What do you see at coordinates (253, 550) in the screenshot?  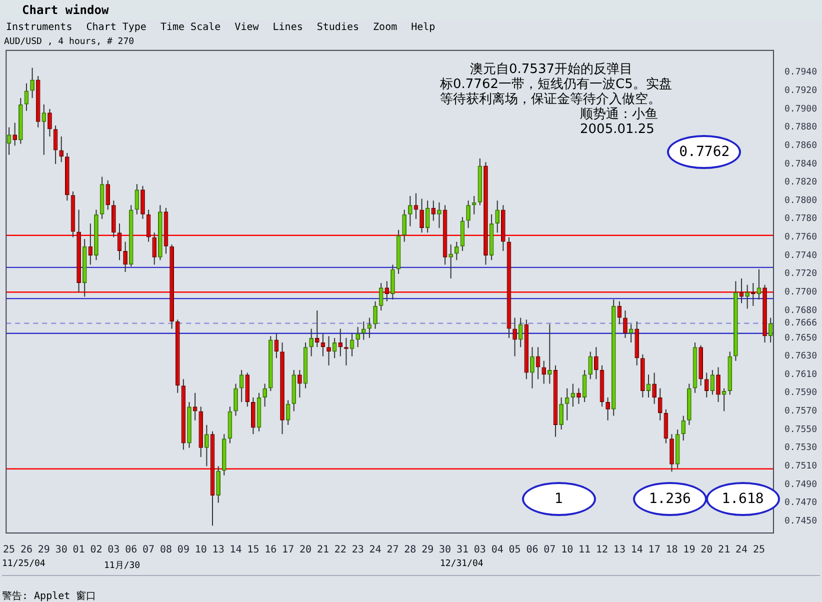 I see `x-tick-label: 15` at bounding box center [253, 550].